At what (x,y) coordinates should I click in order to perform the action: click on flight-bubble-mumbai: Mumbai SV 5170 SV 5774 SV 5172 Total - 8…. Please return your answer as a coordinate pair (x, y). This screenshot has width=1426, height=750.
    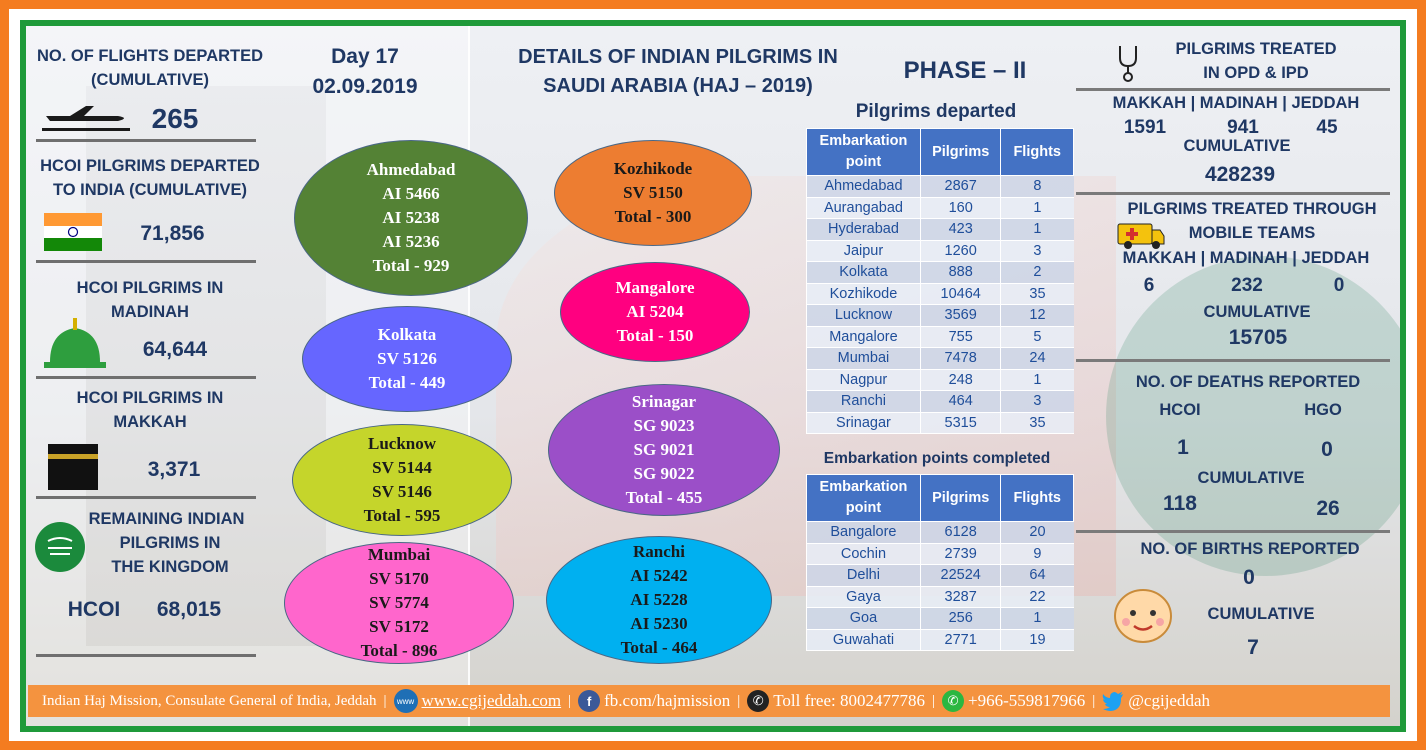
    Looking at the image, I should click on (399, 603).